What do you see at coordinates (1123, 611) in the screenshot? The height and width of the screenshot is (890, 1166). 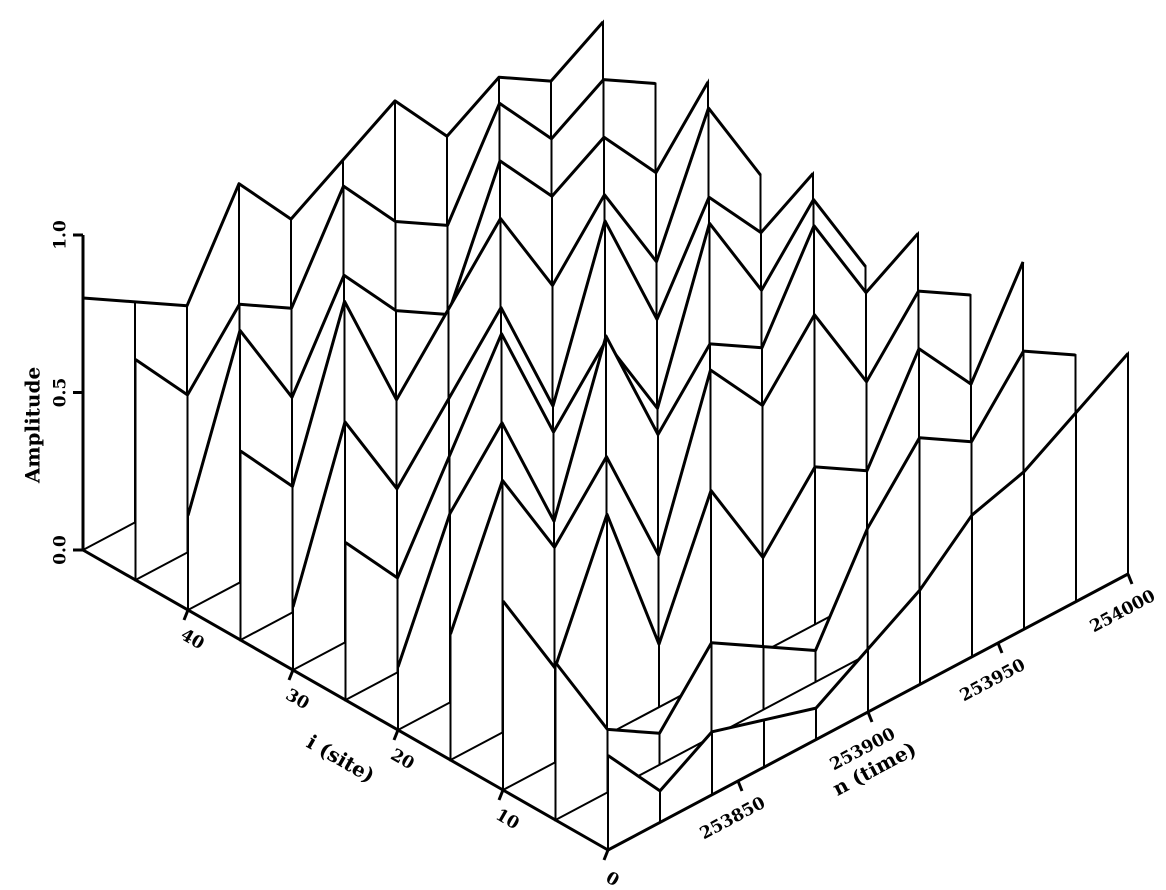 I see `n-tick-label: 254000` at bounding box center [1123, 611].